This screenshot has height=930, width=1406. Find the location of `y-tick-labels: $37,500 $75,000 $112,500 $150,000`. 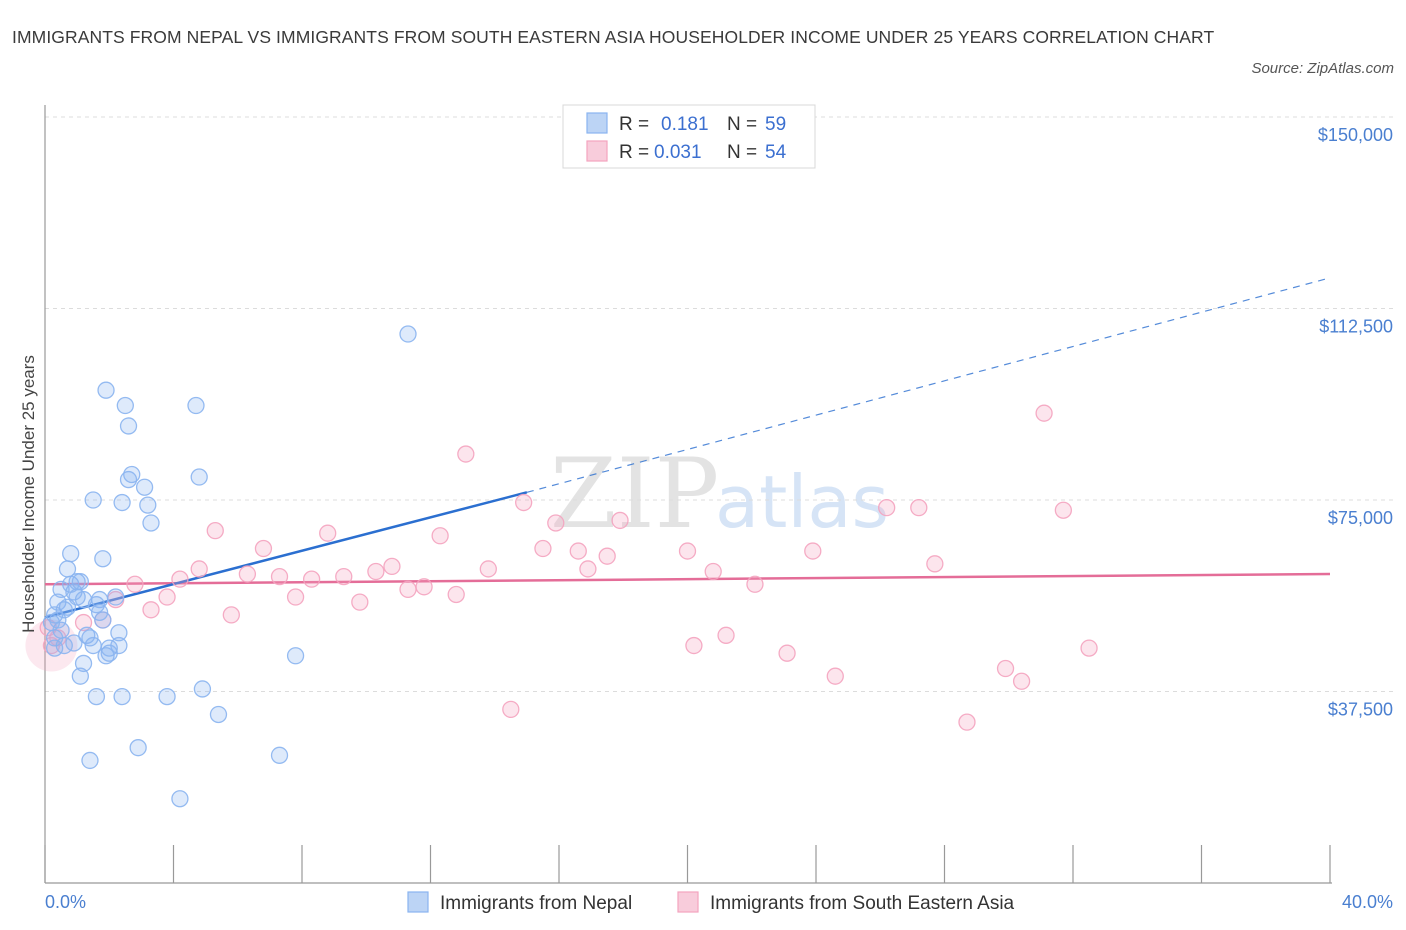

y-tick-labels: $37,500 $75,000 $112,500 $150,000 is located at coordinates (1355, 422).